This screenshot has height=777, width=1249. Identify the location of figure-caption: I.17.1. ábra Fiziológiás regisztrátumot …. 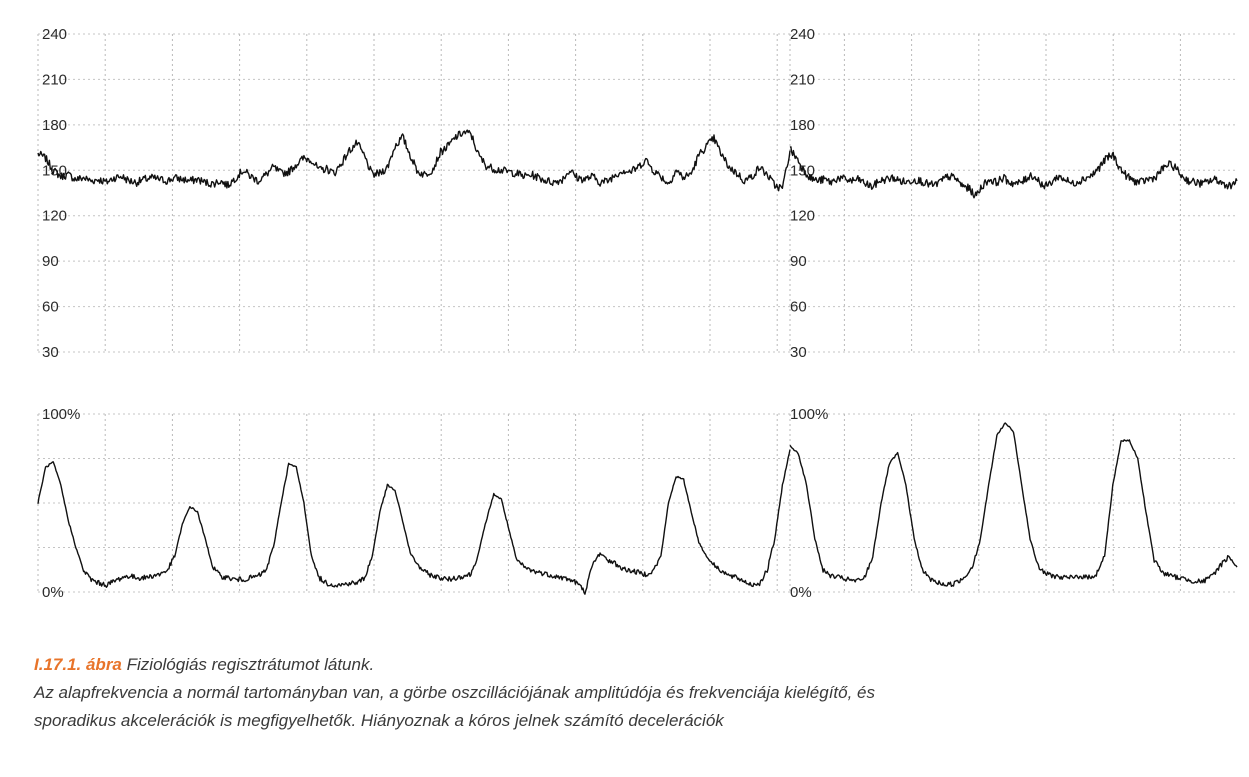
(634, 693).